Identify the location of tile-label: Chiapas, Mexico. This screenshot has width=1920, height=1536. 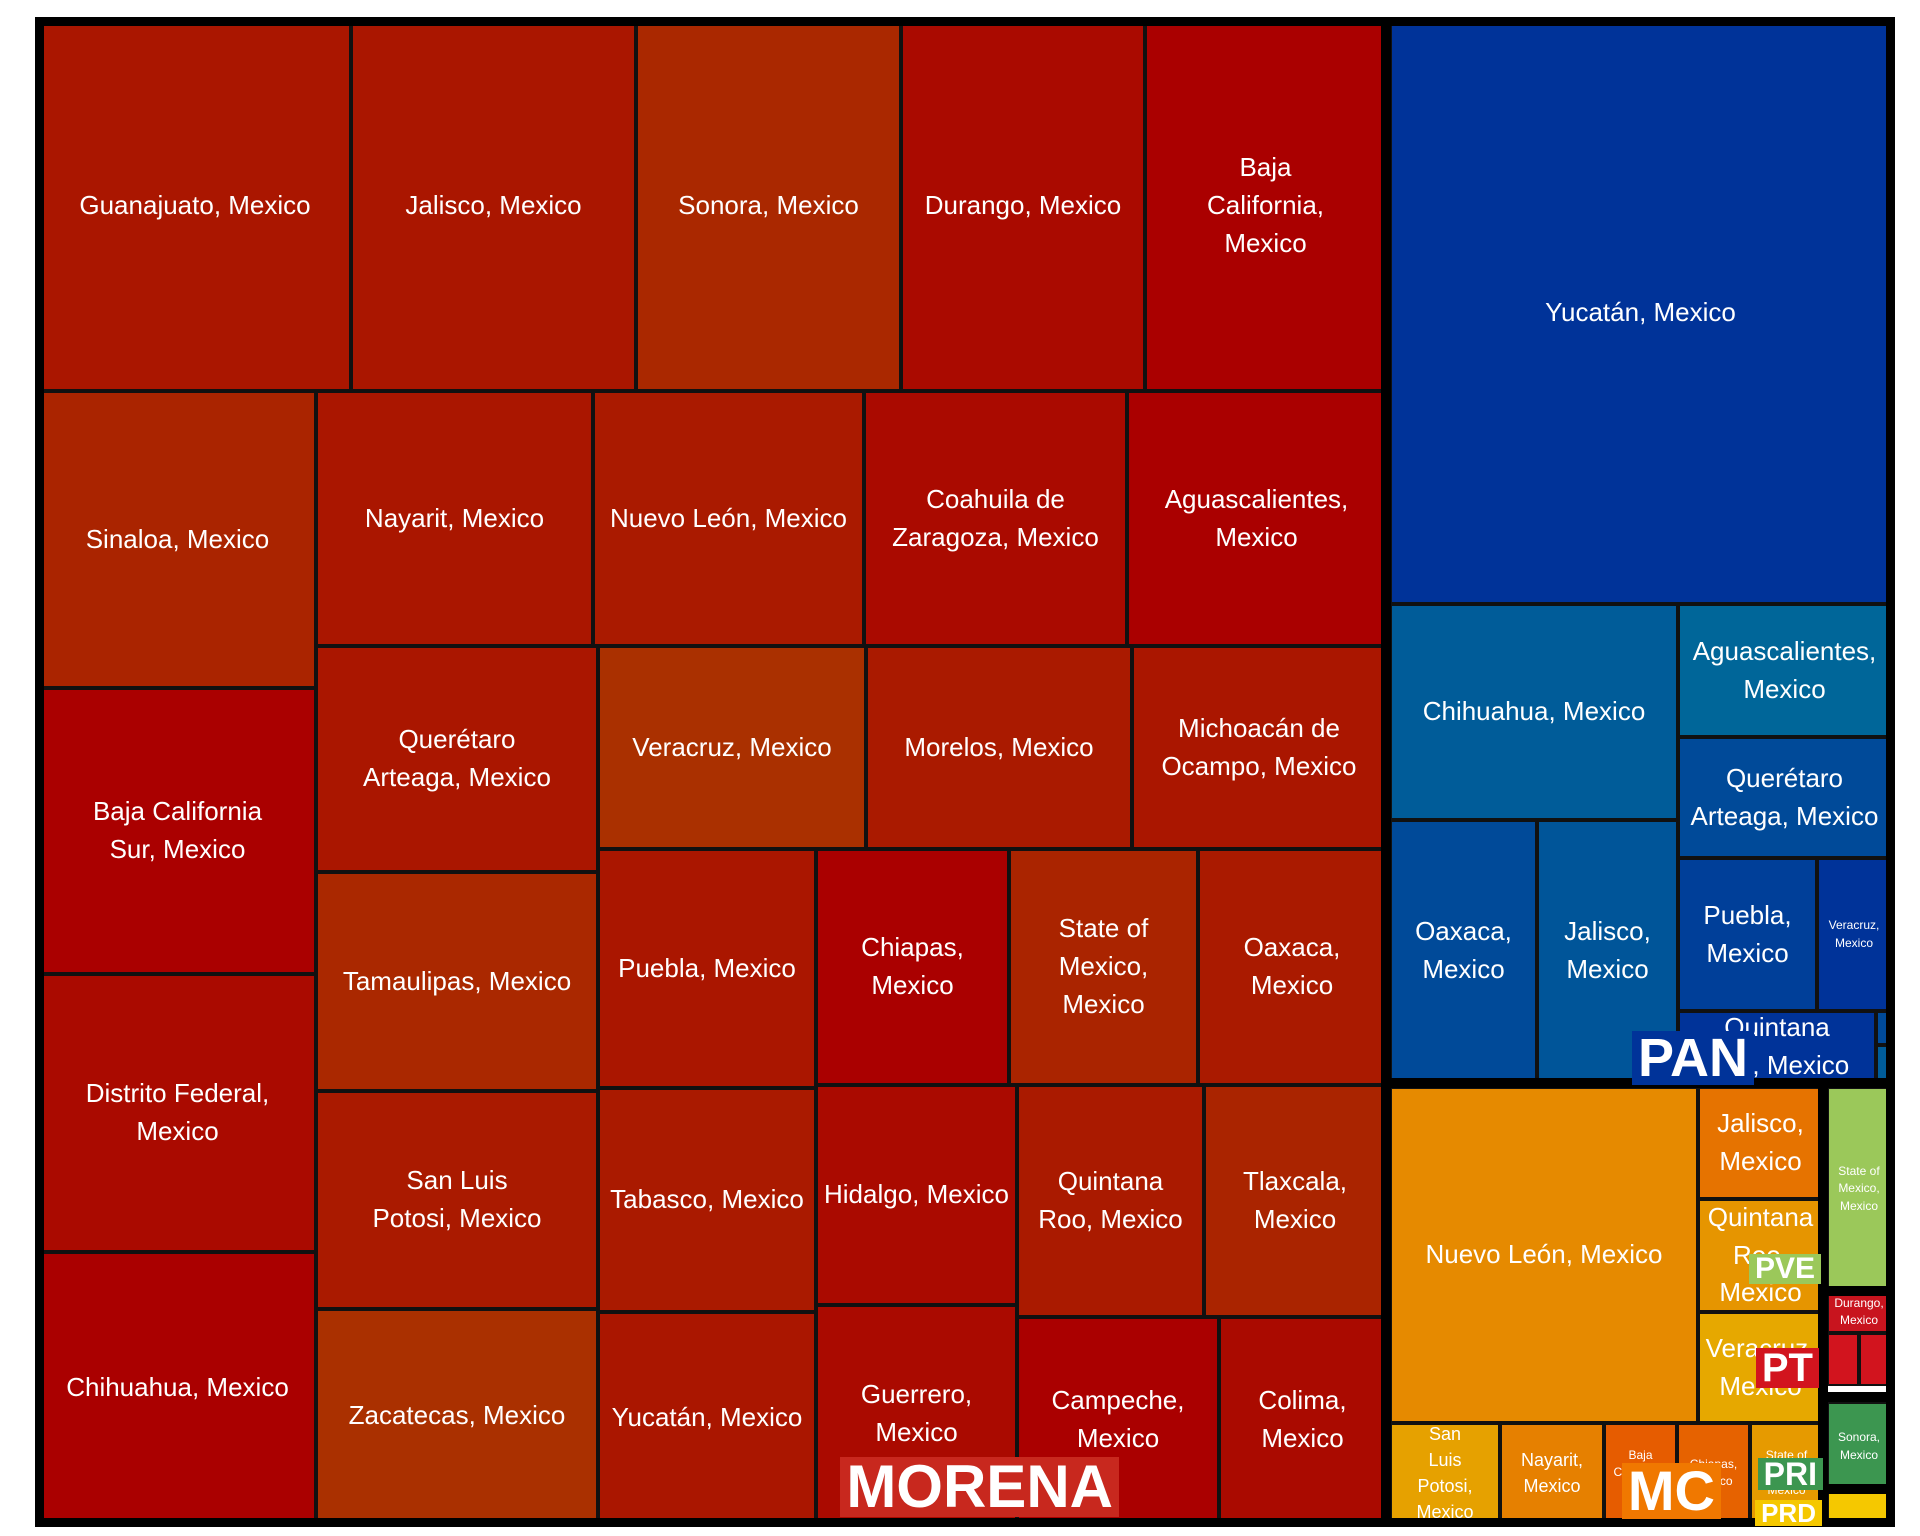
(912, 966).